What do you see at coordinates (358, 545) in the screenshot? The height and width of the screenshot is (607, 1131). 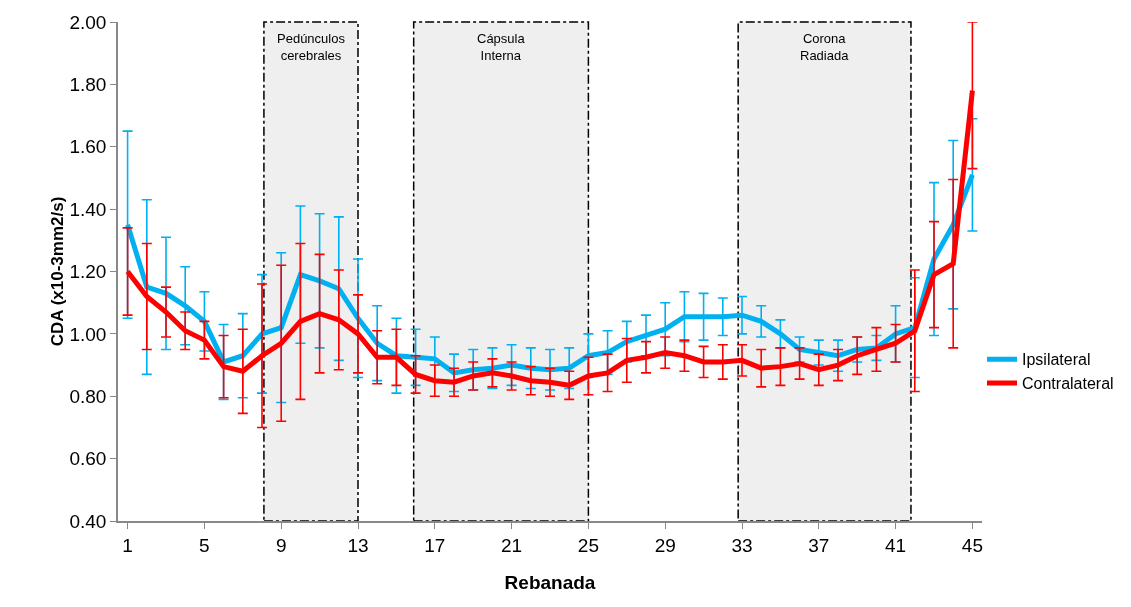 I see `x-tick-label: 13` at bounding box center [358, 545].